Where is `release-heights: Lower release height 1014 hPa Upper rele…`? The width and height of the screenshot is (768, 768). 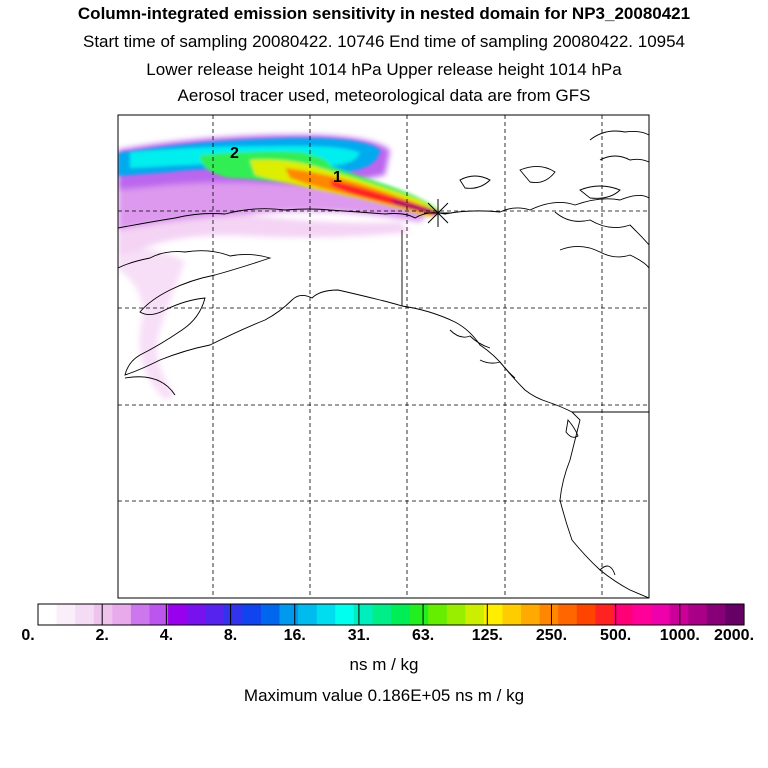 release-heights: Lower release height 1014 hPa Upper rele… is located at coordinates (384, 69).